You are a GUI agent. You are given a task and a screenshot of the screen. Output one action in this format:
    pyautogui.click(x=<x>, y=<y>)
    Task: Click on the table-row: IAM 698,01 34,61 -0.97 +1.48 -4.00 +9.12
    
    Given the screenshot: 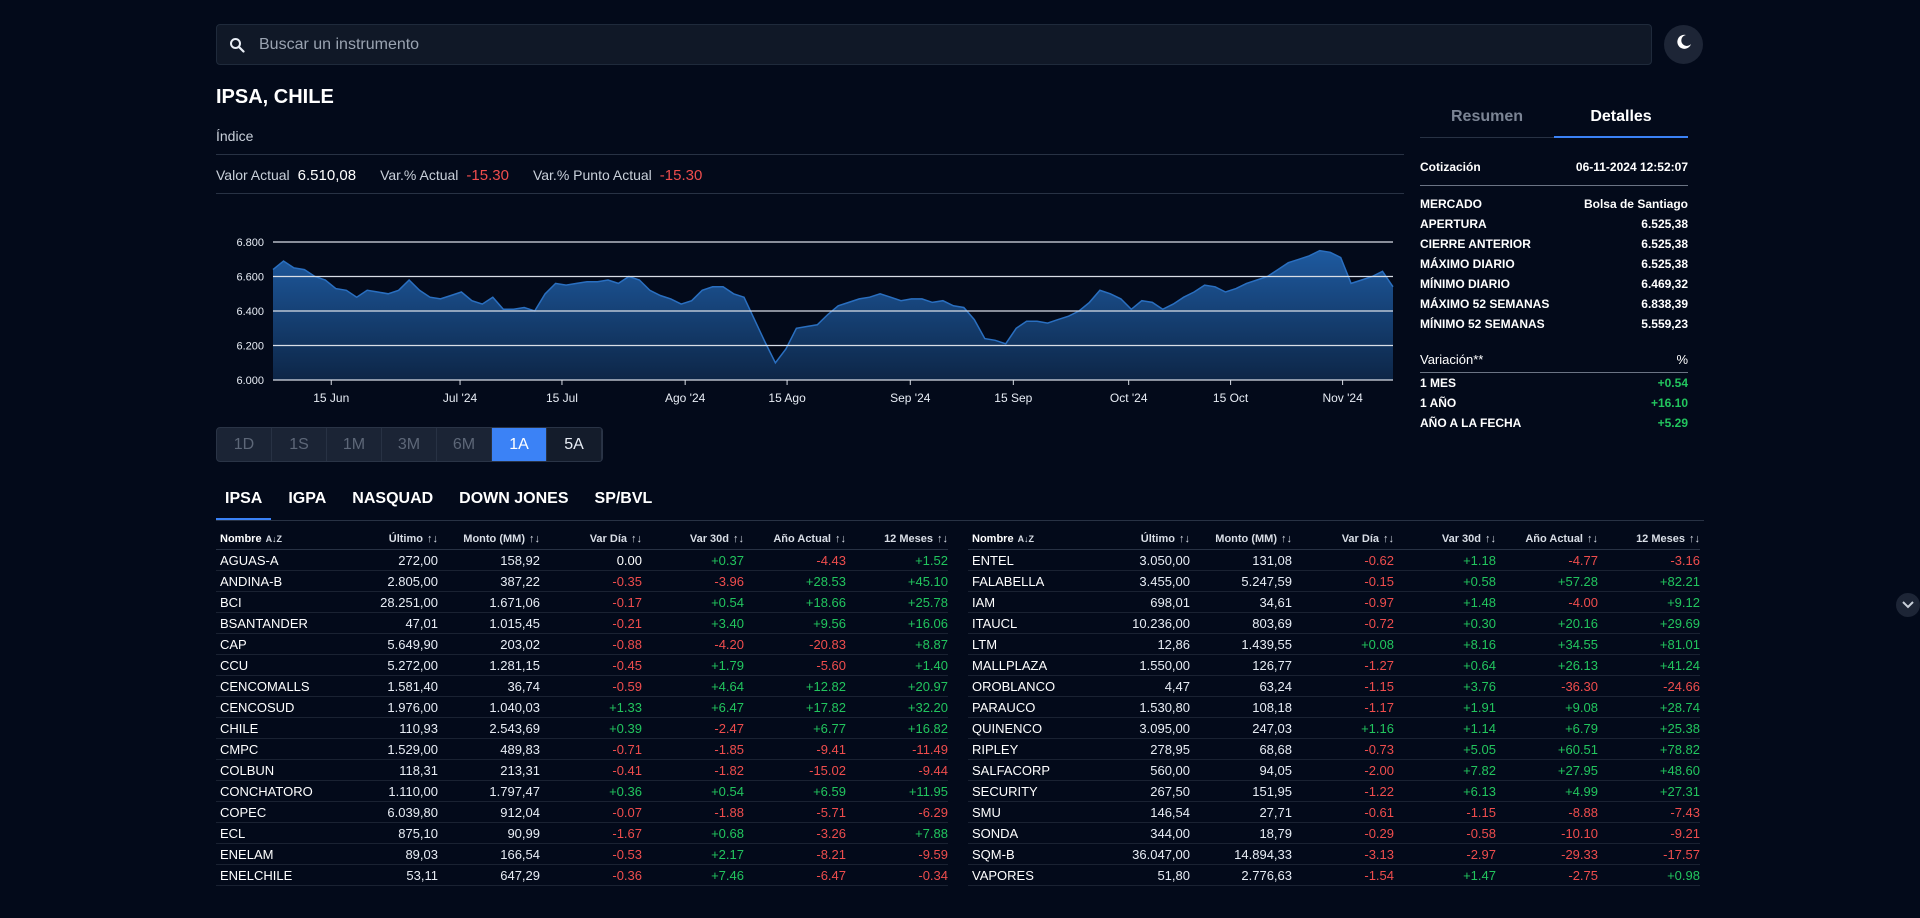 What is the action you would take?
    pyautogui.click(x=1334, y=602)
    